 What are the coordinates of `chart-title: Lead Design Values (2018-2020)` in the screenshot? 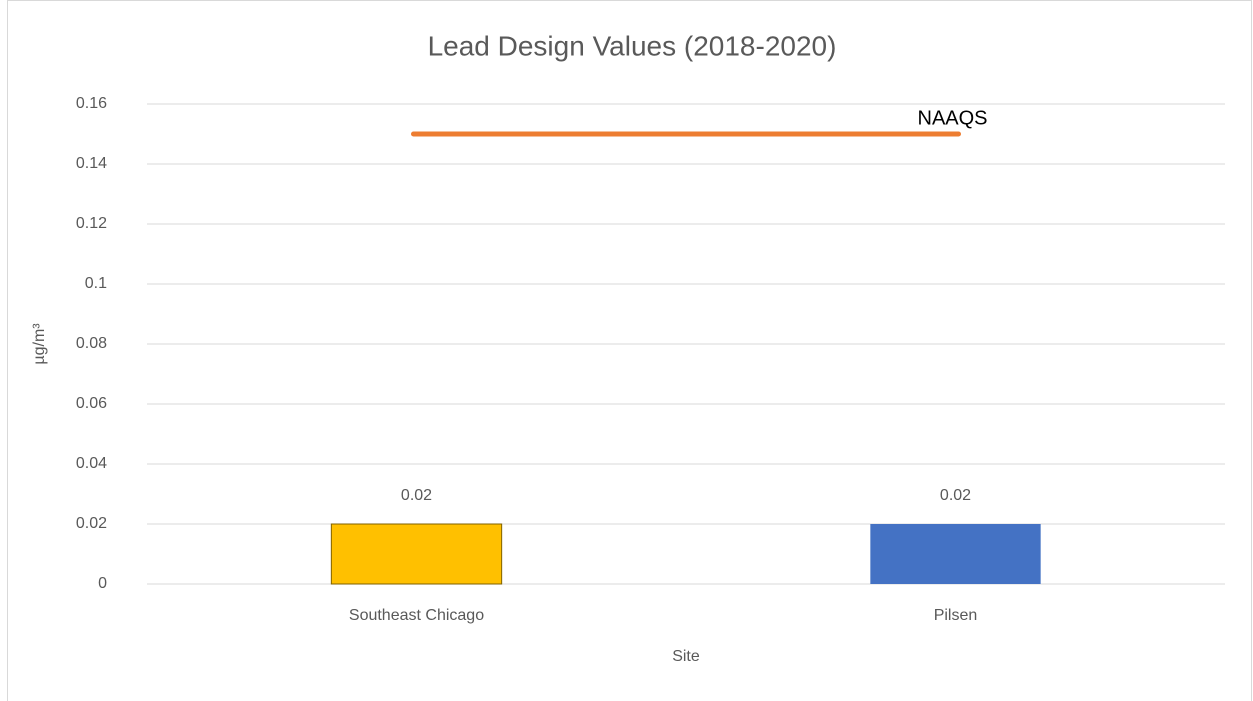 It's located at (632, 45).